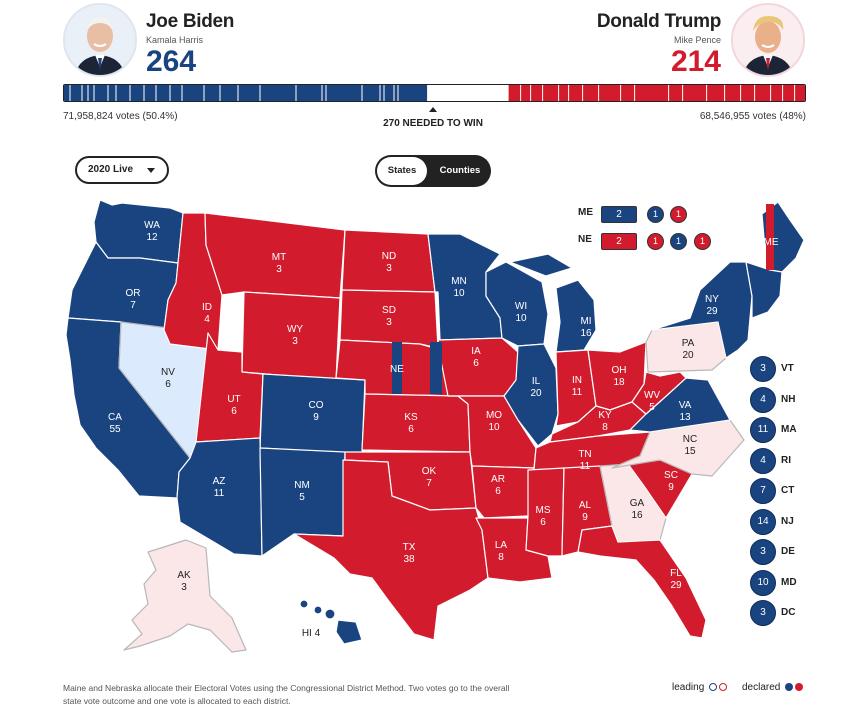 The width and height of the screenshot is (866, 708). I want to click on state-ev-al: 9, so click(585, 517).